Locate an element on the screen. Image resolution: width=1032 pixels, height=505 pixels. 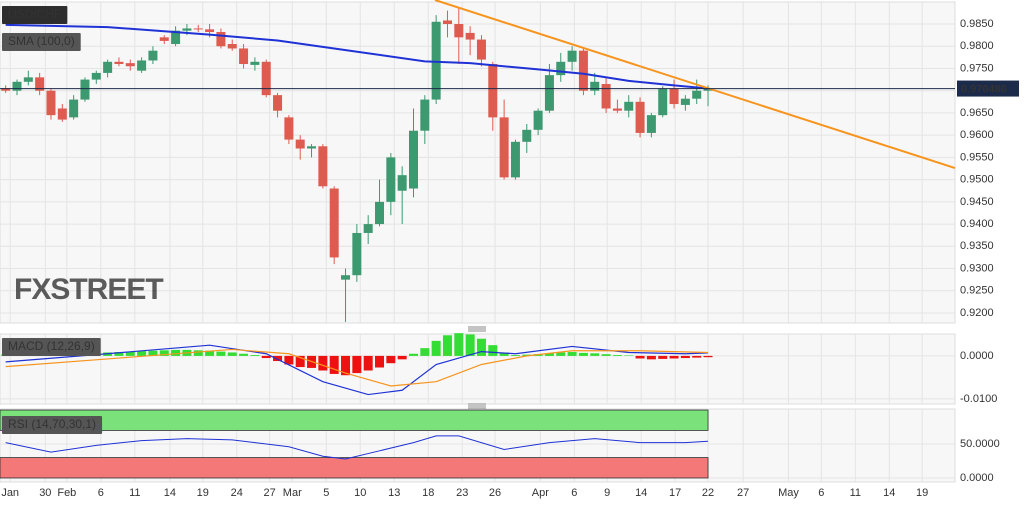
y-tick-label: 0.9850 is located at coordinates (977, 24).